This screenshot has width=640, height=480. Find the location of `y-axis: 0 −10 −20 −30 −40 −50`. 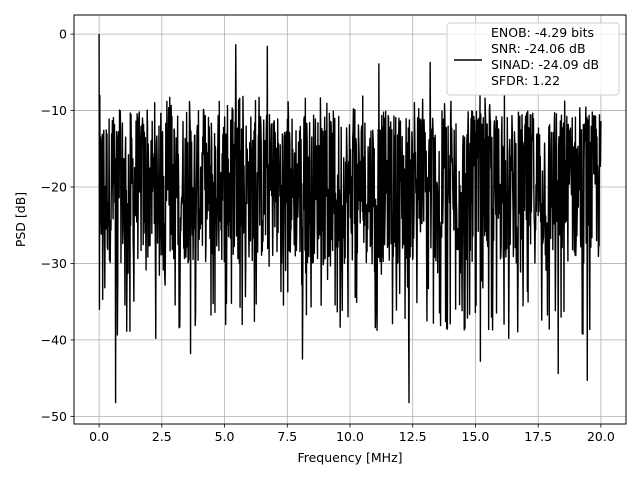

y-axis: 0 −10 −20 −30 −40 −50 is located at coordinates (57, 225).